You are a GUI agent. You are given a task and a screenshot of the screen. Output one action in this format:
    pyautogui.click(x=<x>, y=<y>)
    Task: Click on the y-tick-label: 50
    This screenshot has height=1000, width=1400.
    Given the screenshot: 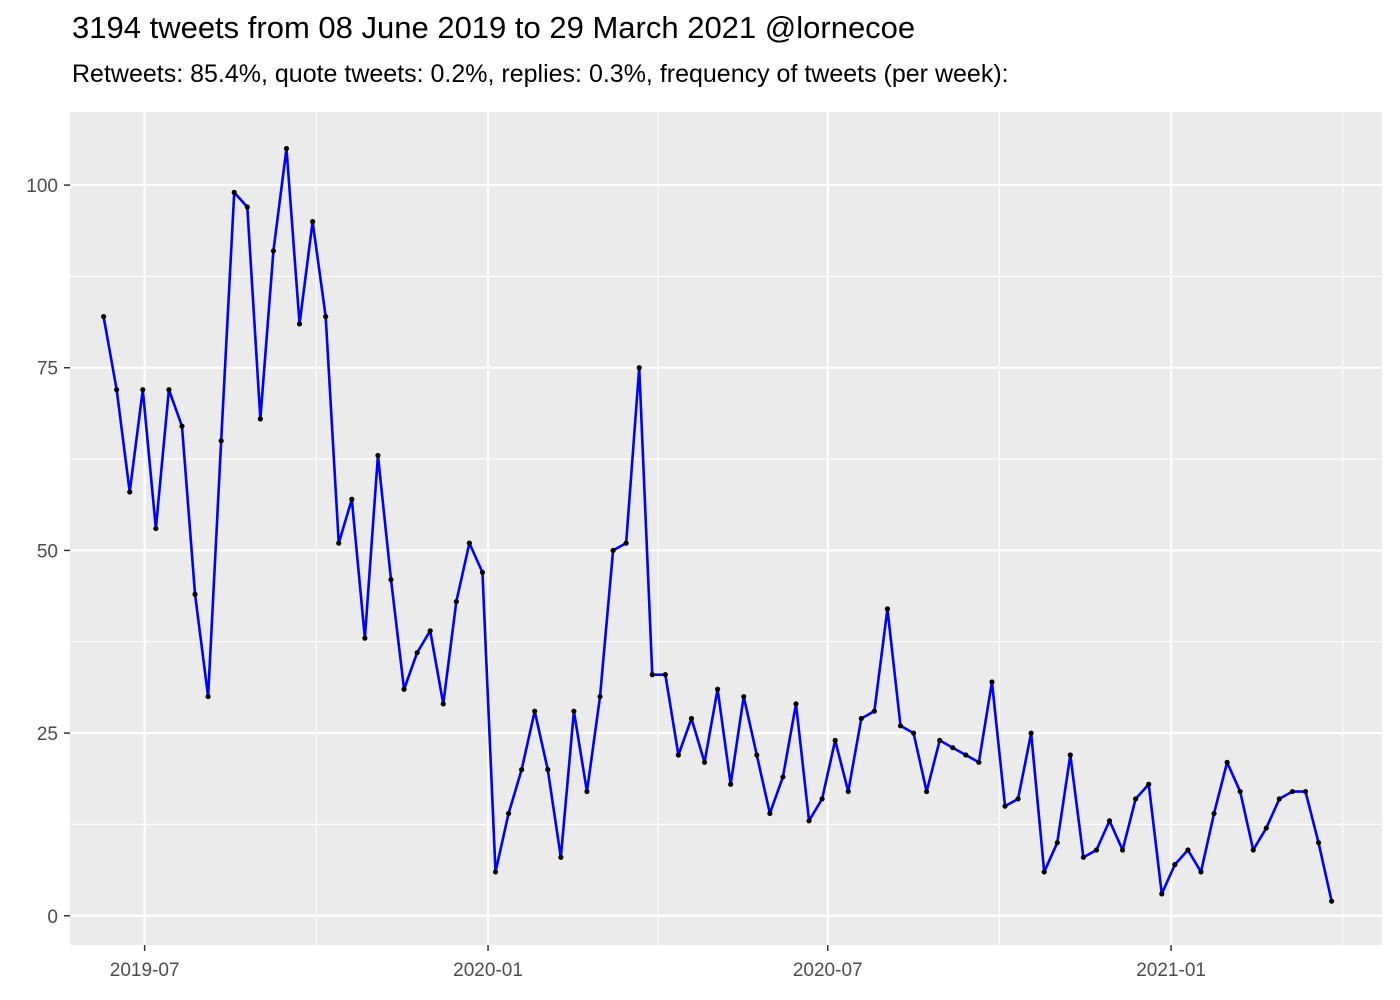 What is the action you would take?
    pyautogui.click(x=47, y=551)
    